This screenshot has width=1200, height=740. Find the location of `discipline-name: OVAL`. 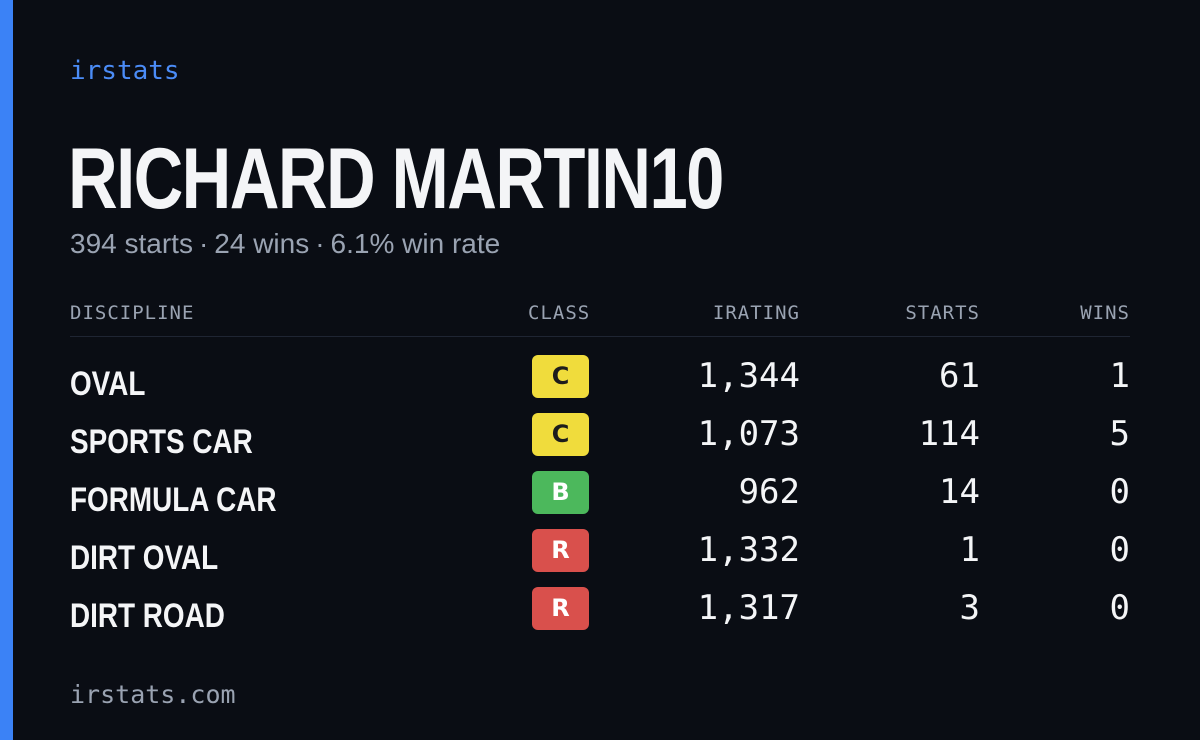

discipline-name: OVAL is located at coordinates (108, 384).